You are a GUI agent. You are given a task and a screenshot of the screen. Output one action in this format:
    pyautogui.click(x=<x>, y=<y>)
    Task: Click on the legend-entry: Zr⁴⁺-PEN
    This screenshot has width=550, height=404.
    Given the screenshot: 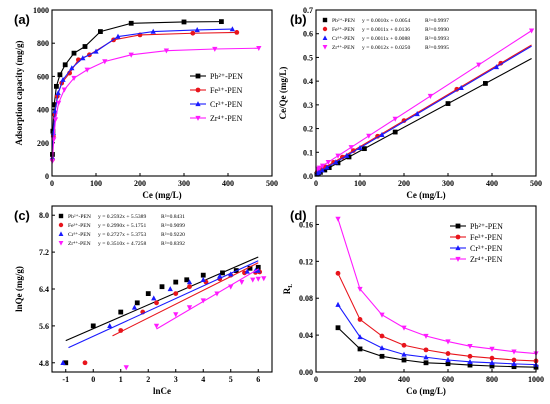 What is the action you would take?
    pyautogui.click(x=476, y=259)
    